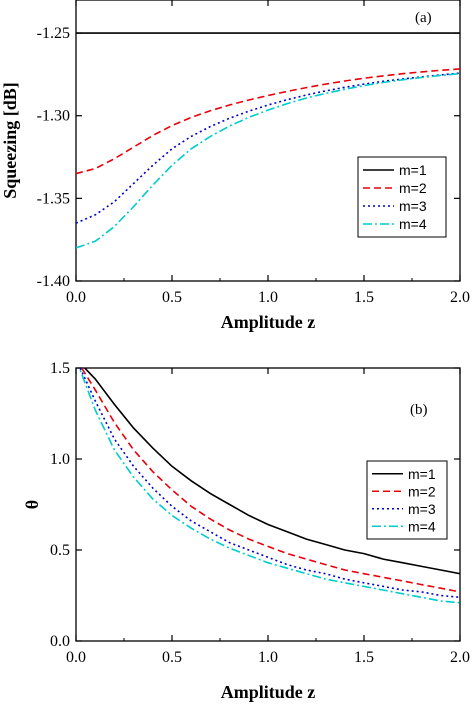  What do you see at coordinates (53, 116) in the screenshot?
I see `y-tick-label: -1.30` at bounding box center [53, 116].